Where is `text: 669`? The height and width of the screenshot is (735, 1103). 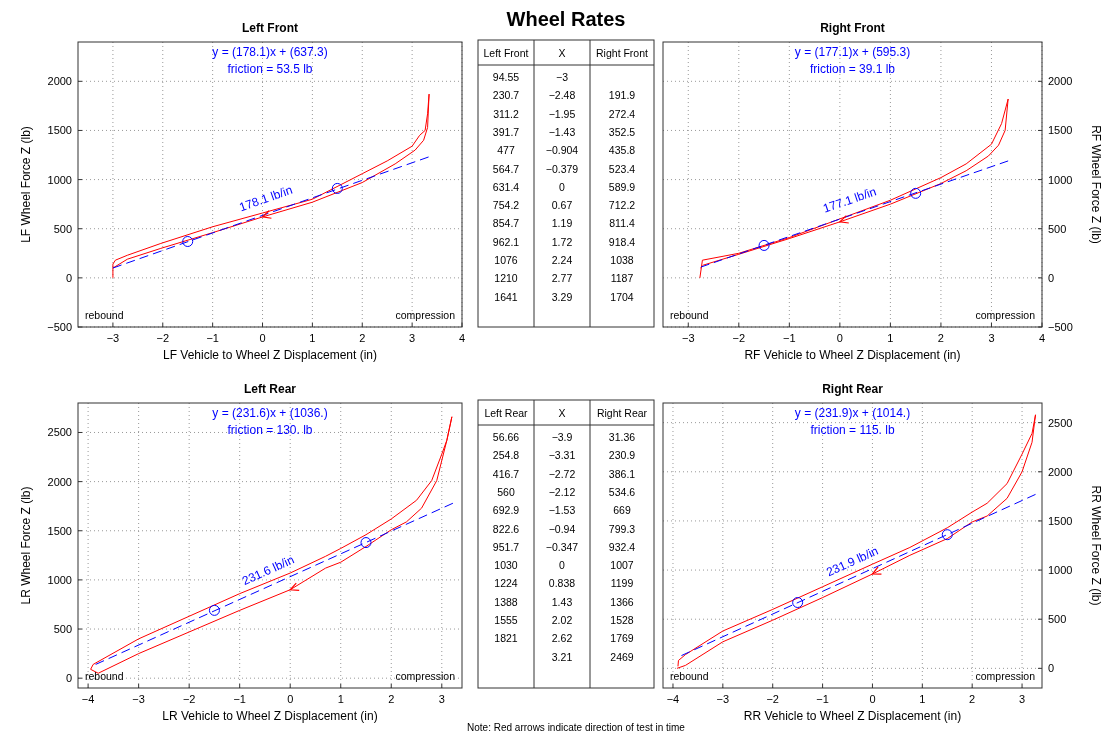 text: 669 is located at coordinates (622, 510).